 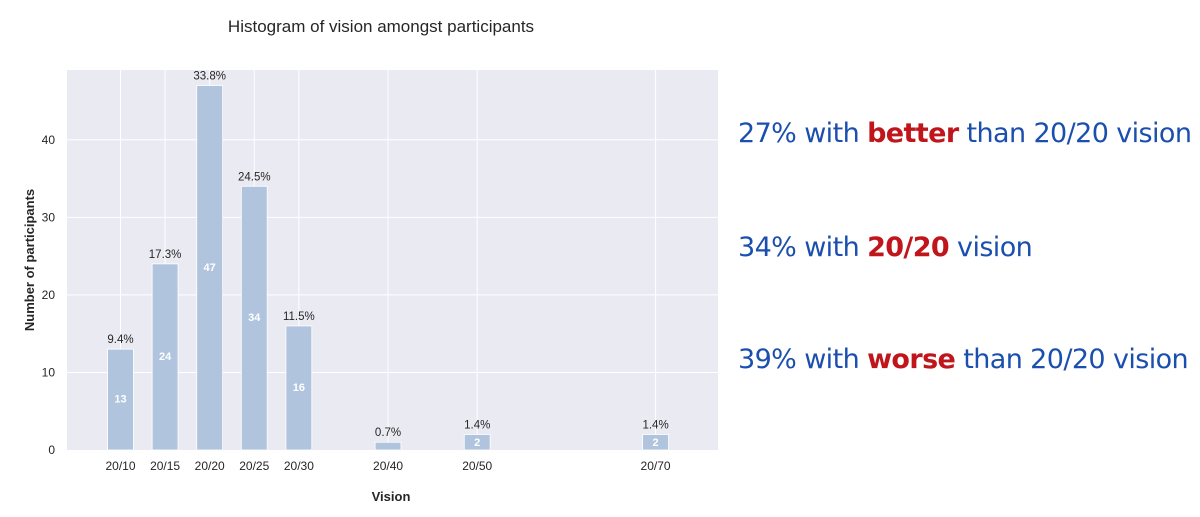 What do you see at coordinates (299, 466) in the screenshot?
I see `x-tick-label: 20/30` at bounding box center [299, 466].